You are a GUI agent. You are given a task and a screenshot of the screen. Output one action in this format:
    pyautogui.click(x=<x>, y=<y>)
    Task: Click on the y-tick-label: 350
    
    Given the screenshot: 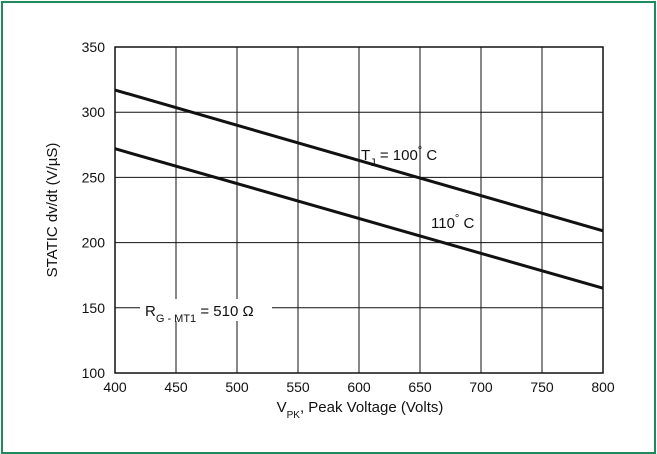 What is the action you would take?
    pyautogui.click(x=94, y=47)
    